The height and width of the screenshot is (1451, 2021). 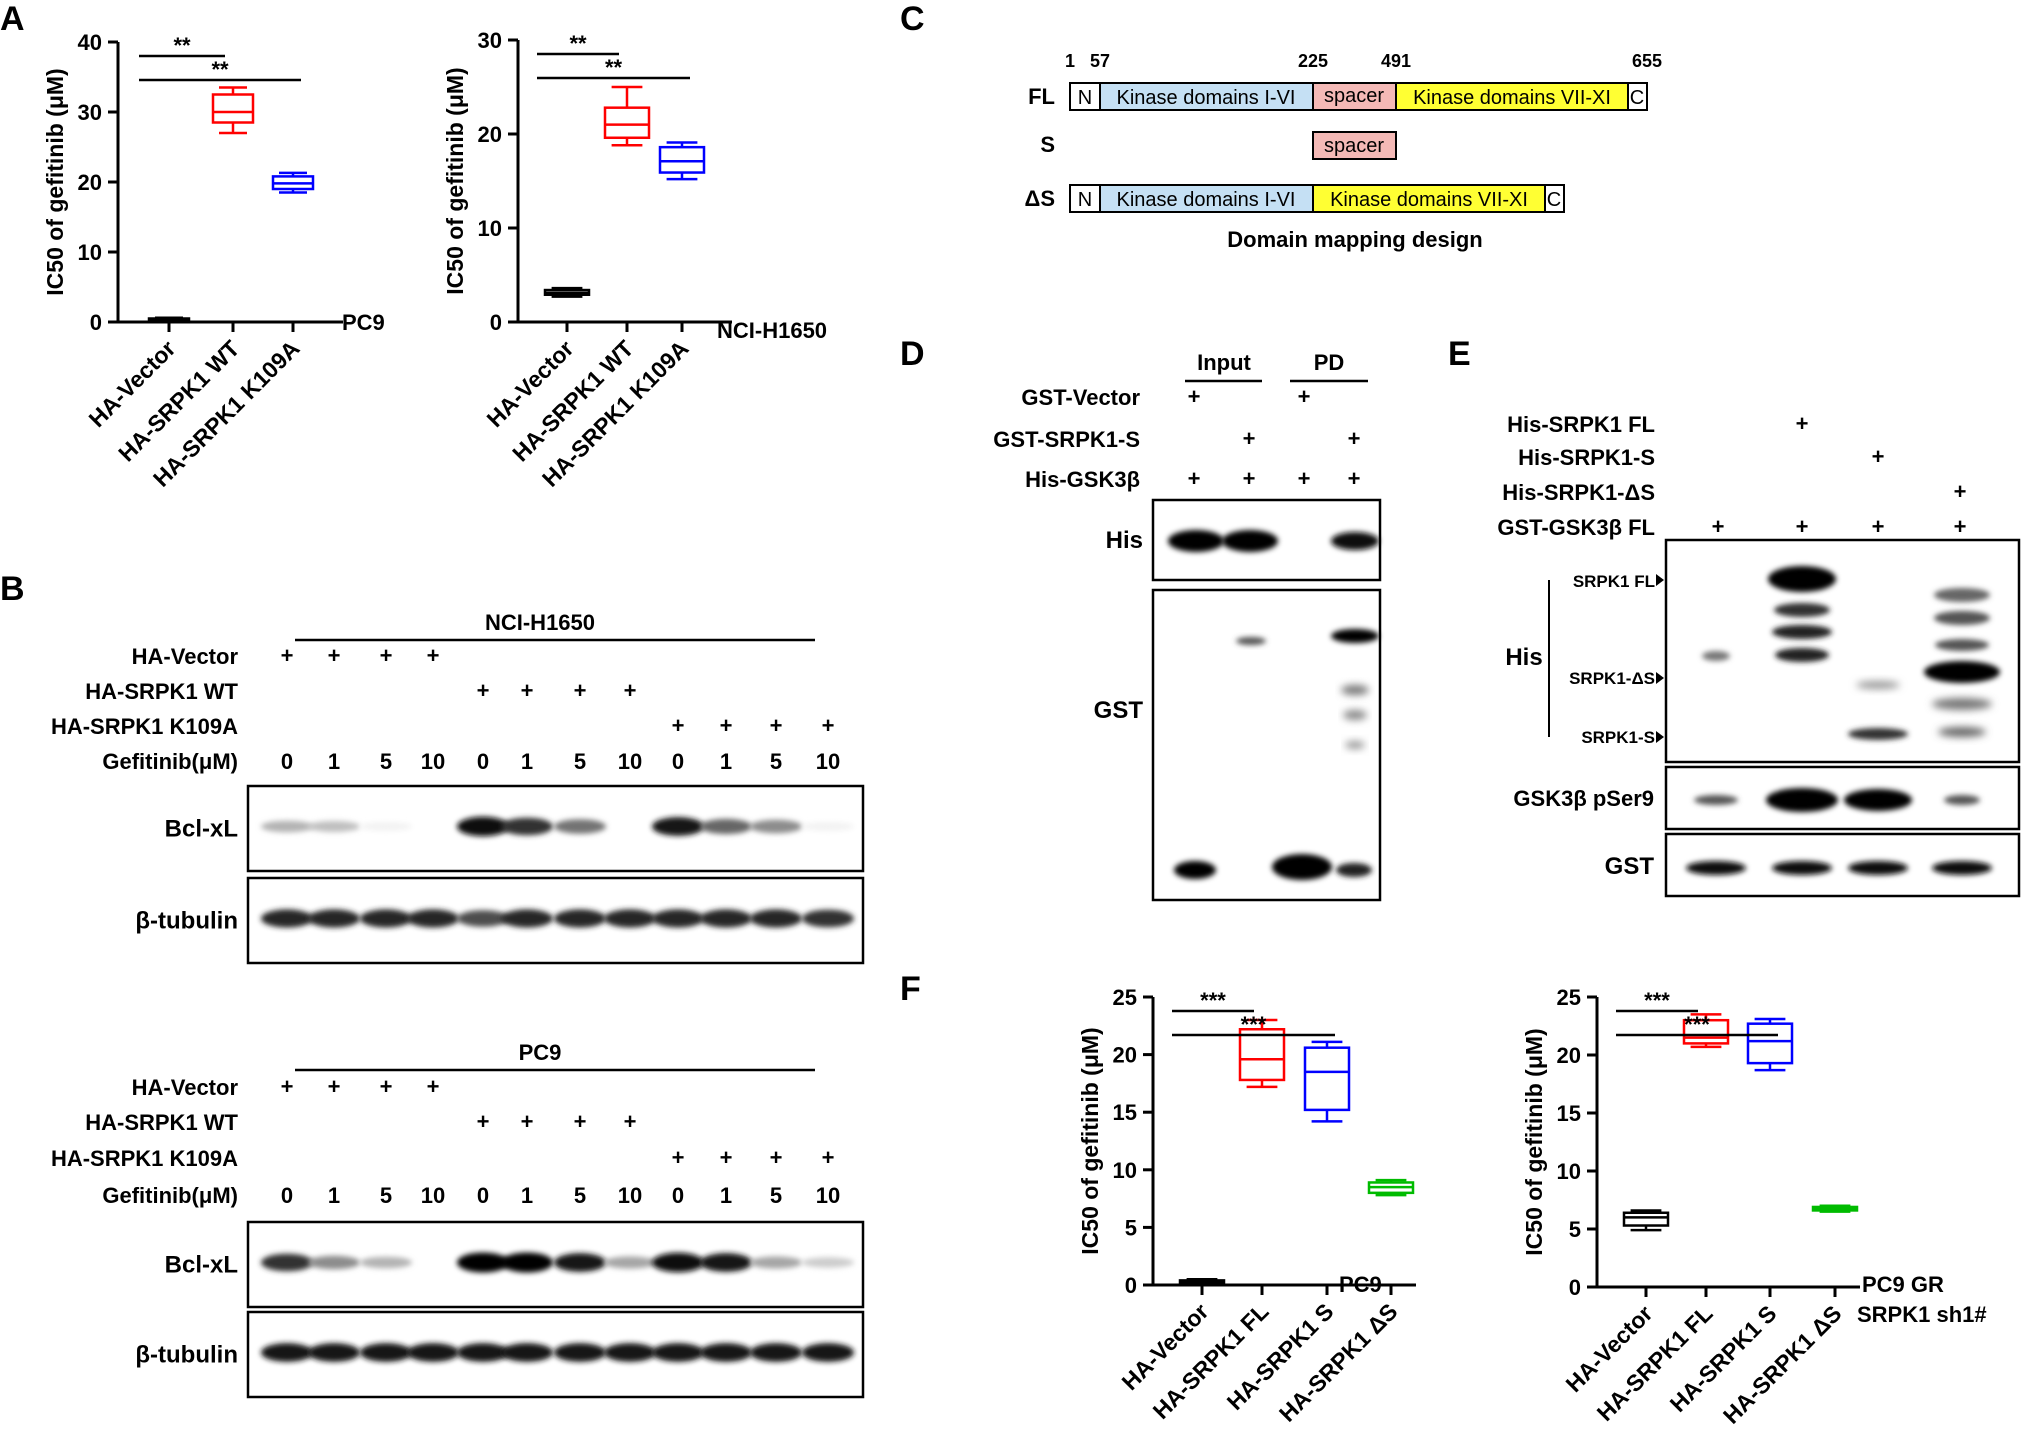 I want to click on position-label: 225, so click(x=1313, y=61).